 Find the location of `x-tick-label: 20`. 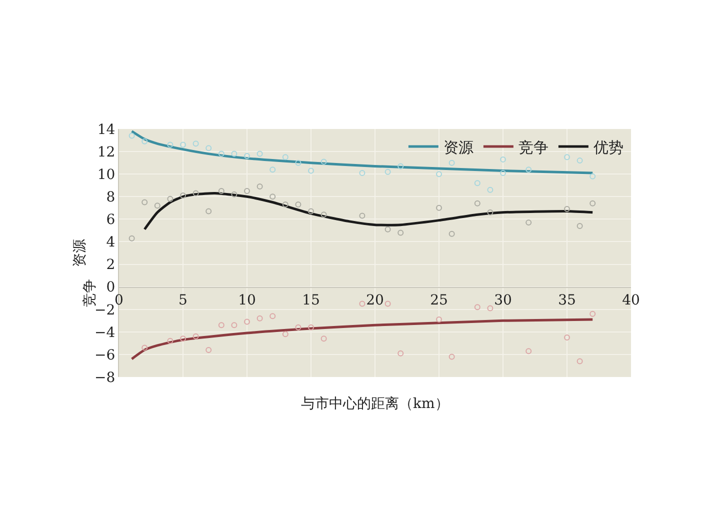

x-tick-label: 20 is located at coordinates (375, 300).